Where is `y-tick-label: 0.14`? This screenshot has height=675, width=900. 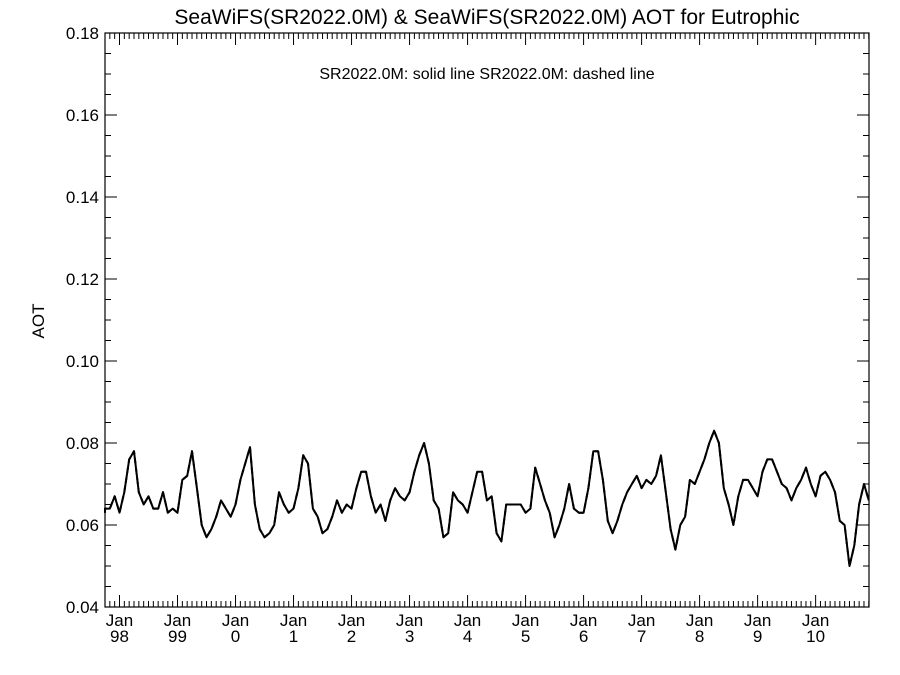
y-tick-label: 0.14 is located at coordinates (82, 197).